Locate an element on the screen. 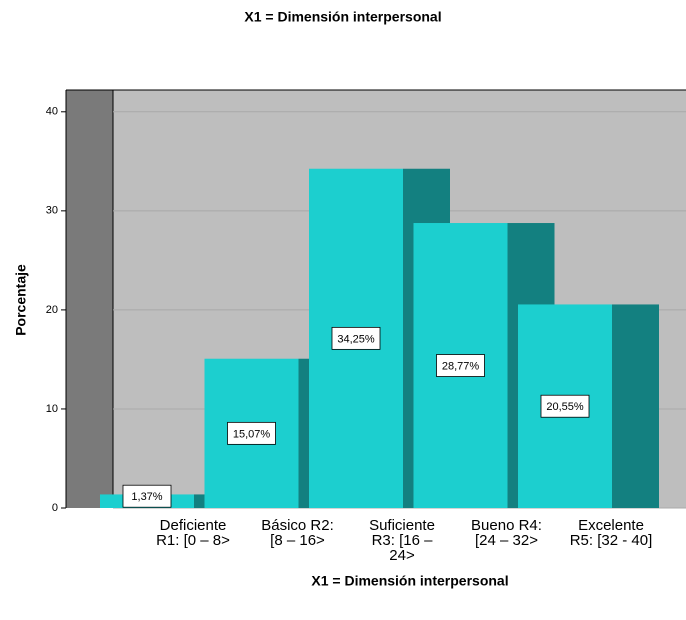 This screenshot has width=686, height=620. x-tick-label: 24> is located at coordinates (402, 555).